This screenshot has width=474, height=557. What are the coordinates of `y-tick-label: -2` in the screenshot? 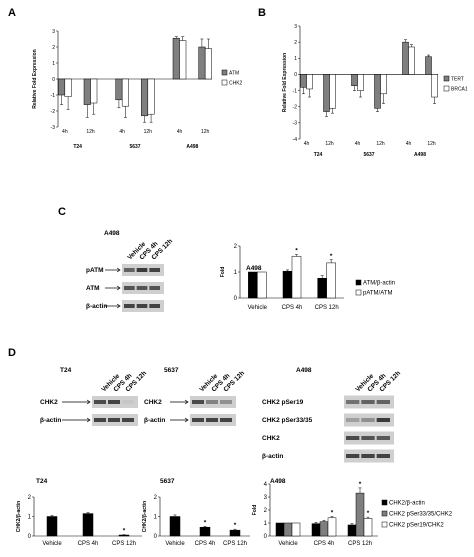 It's located at (295, 108).